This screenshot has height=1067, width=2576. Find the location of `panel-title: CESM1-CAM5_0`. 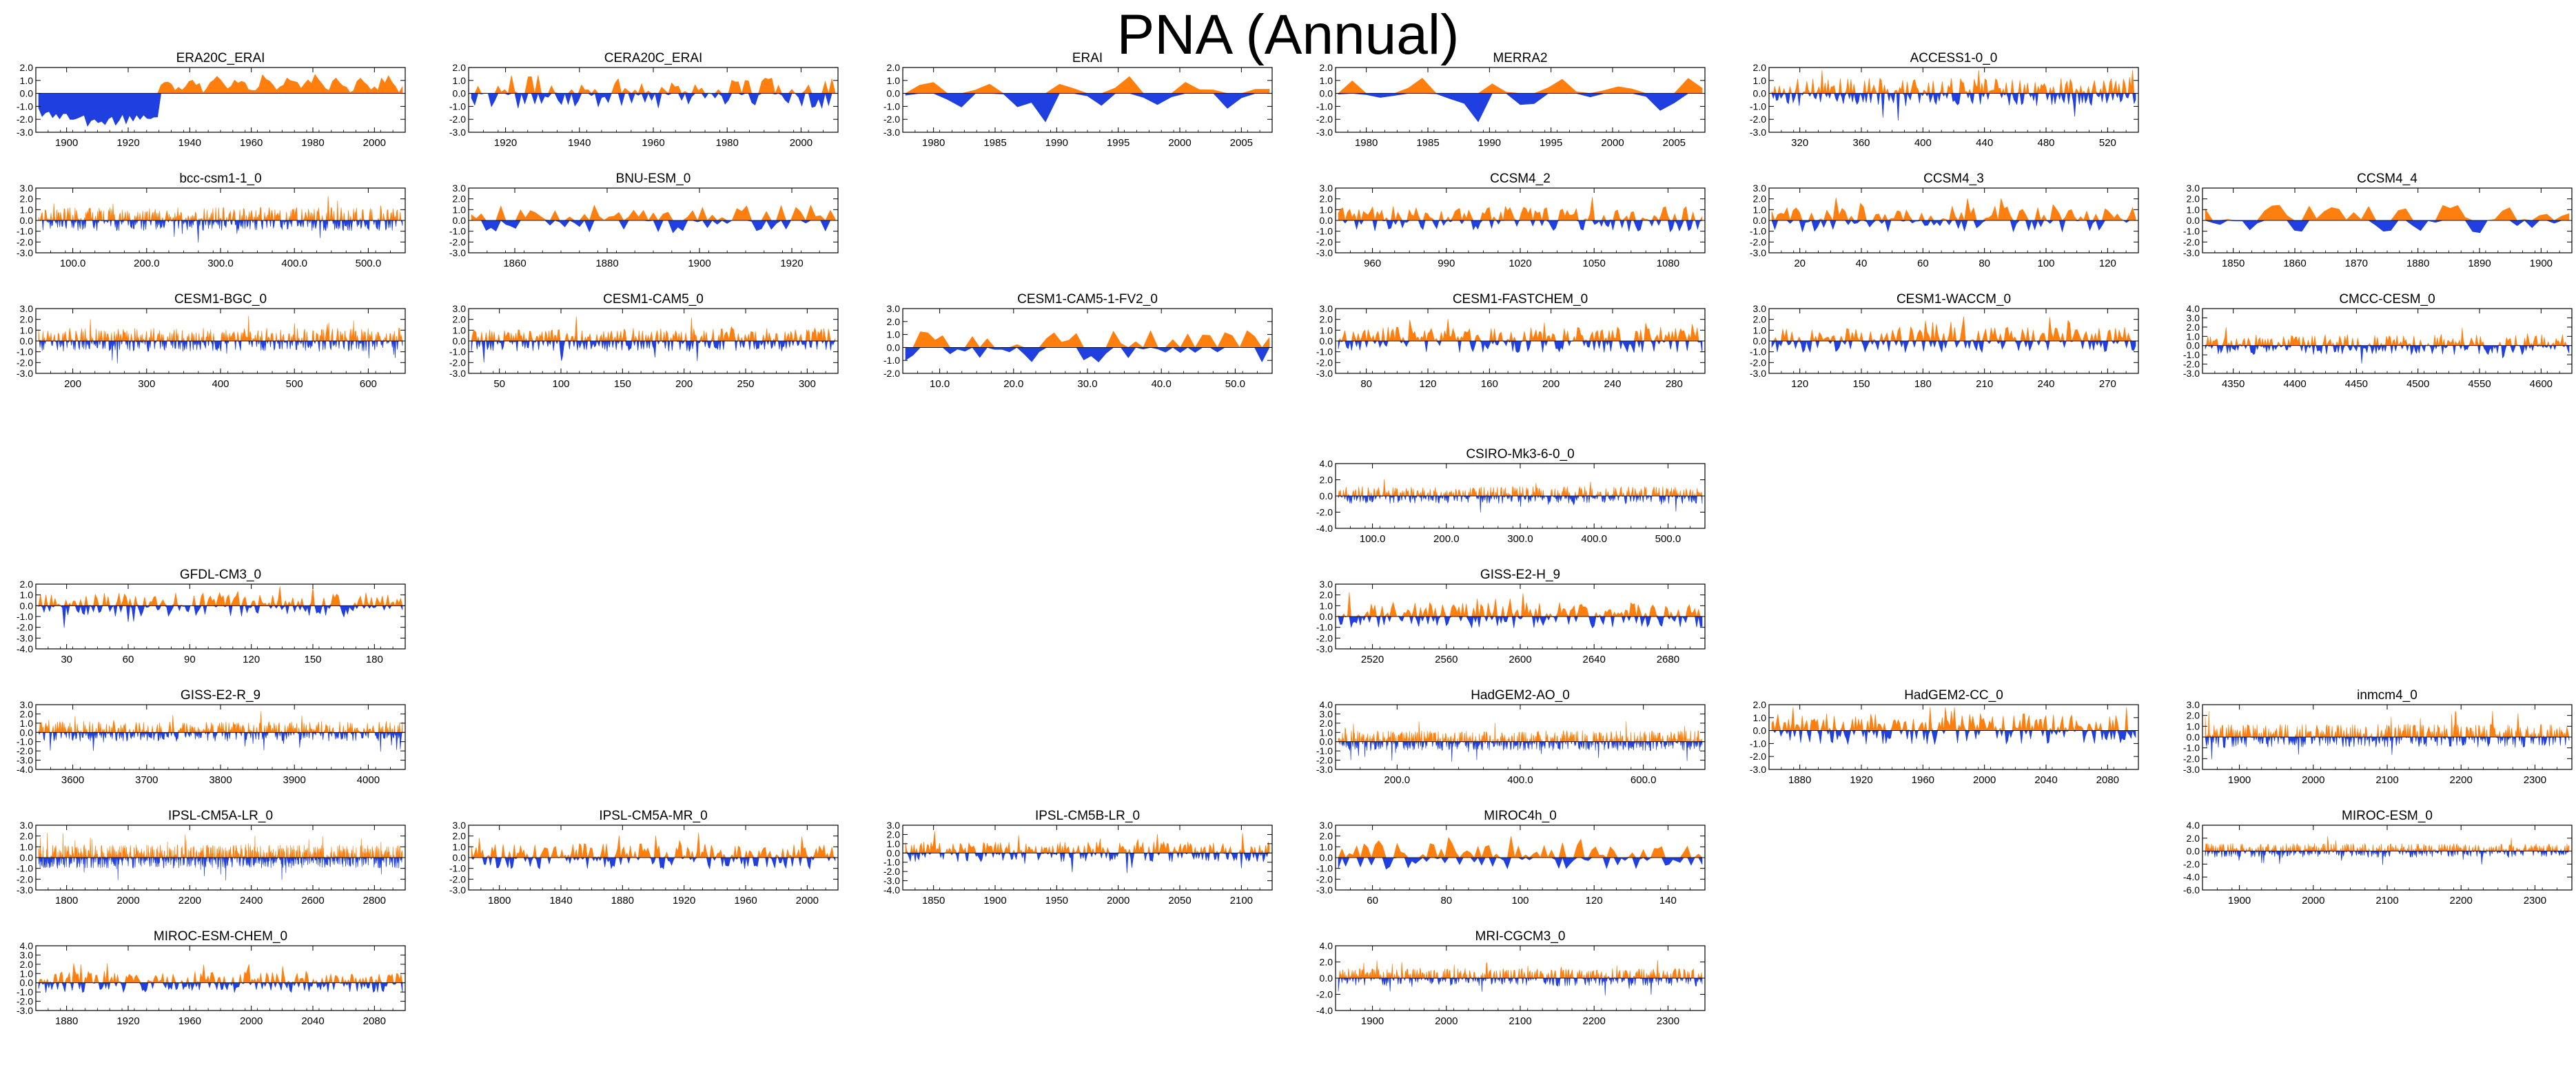

panel-title: CESM1-CAM5_0 is located at coordinates (653, 299).